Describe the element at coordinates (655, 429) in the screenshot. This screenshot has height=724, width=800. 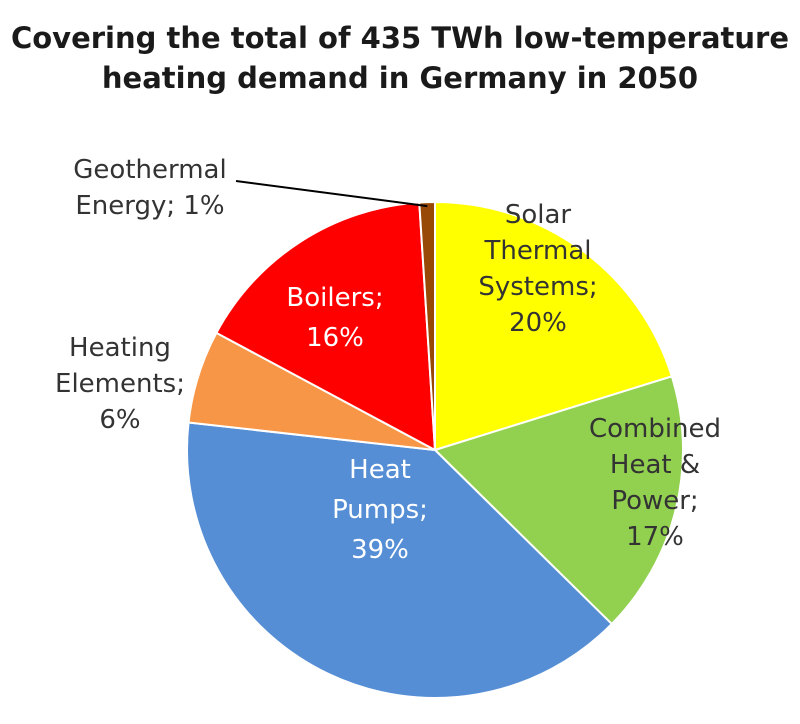
I see `data-label-line: Combined` at that location.